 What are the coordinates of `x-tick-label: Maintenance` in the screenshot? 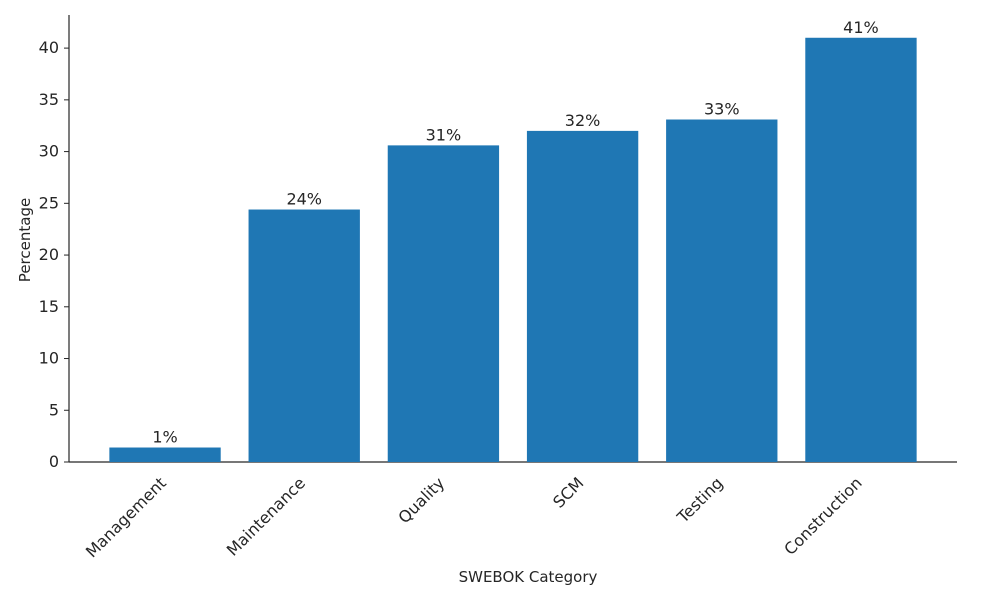 It's located at (266, 516).